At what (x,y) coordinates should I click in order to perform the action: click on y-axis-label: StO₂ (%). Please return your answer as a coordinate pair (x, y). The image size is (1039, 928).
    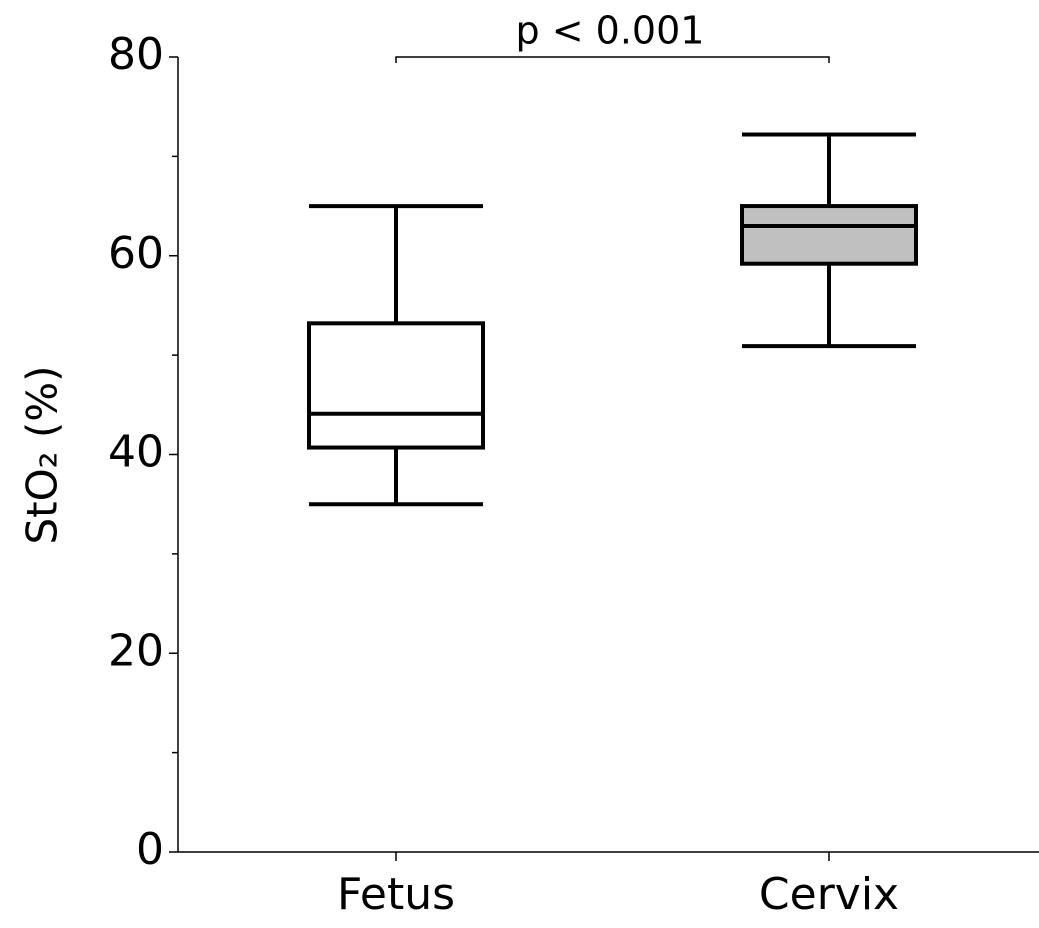
    Looking at the image, I should click on (42, 454).